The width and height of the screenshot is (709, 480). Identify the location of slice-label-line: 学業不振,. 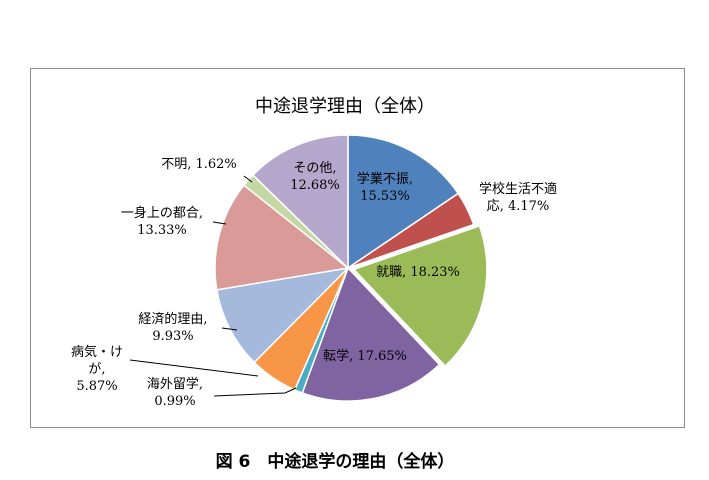
(385, 179).